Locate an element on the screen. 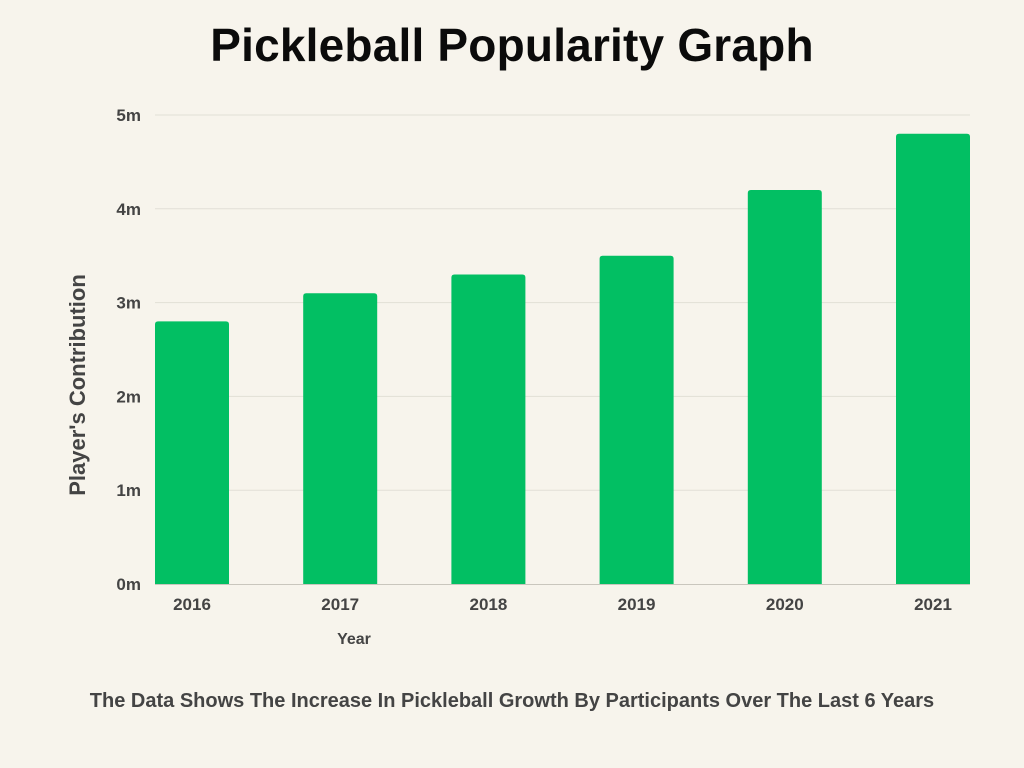 This screenshot has height=768, width=1024. bar-2020 is located at coordinates (784, 387).